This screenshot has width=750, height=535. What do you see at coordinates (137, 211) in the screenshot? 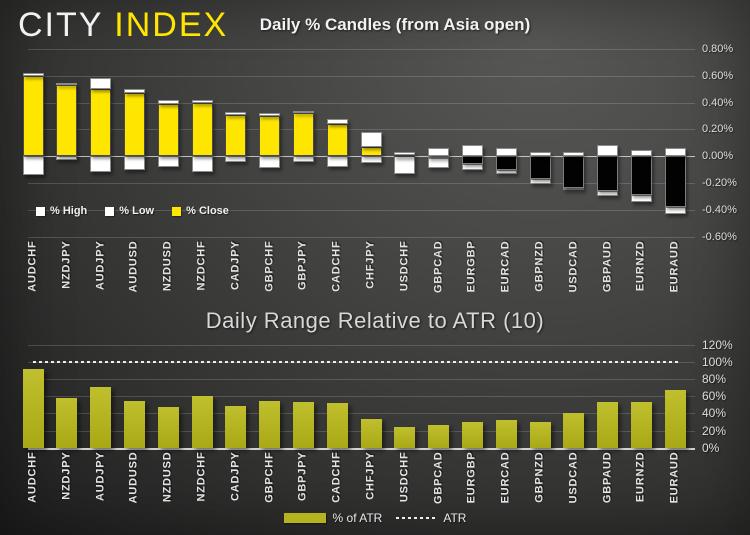
I see `legend-low-label: % Low` at bounding box center [137, 211].